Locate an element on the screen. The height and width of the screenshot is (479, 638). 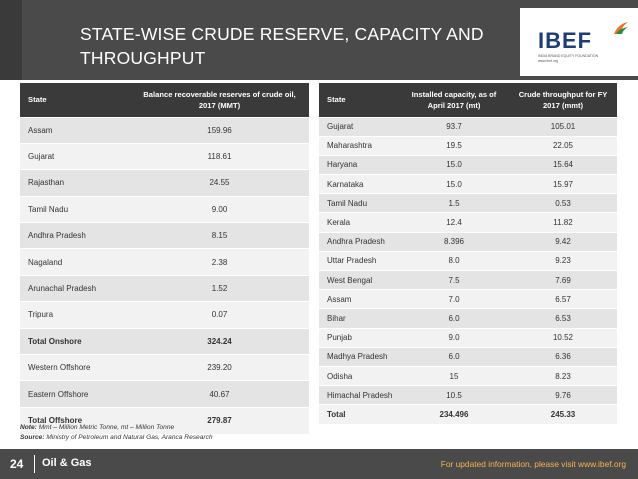
table-row: Western Offshore 239.20 is located at coordinates (164, 367).